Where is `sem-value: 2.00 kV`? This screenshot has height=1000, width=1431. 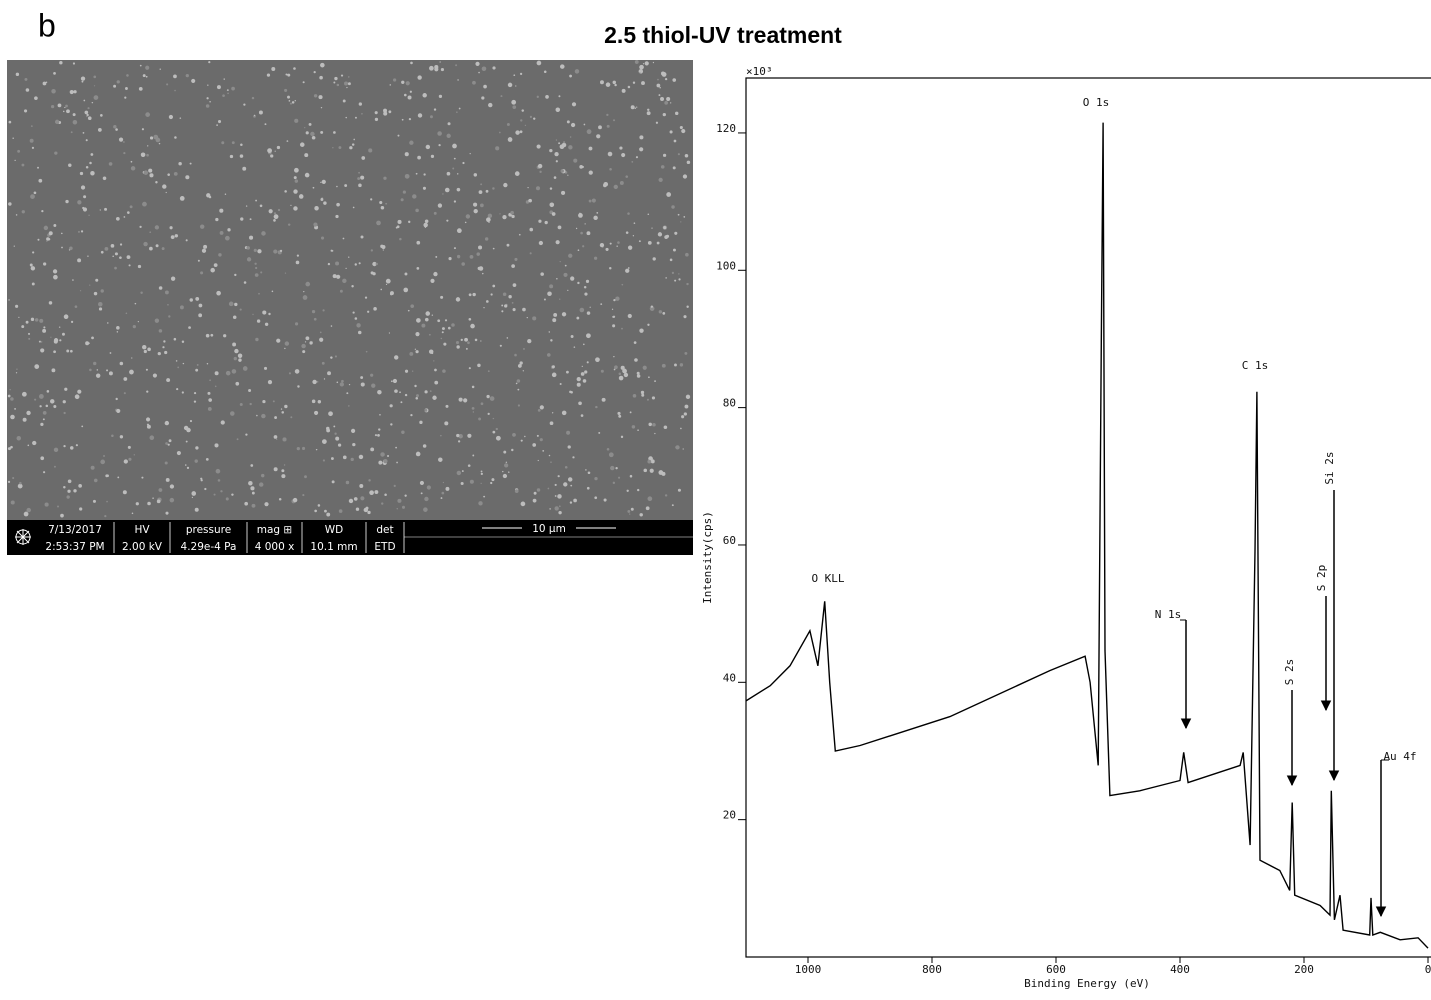
sem-value: 2.00 kV is located at coordinates (142, 547).